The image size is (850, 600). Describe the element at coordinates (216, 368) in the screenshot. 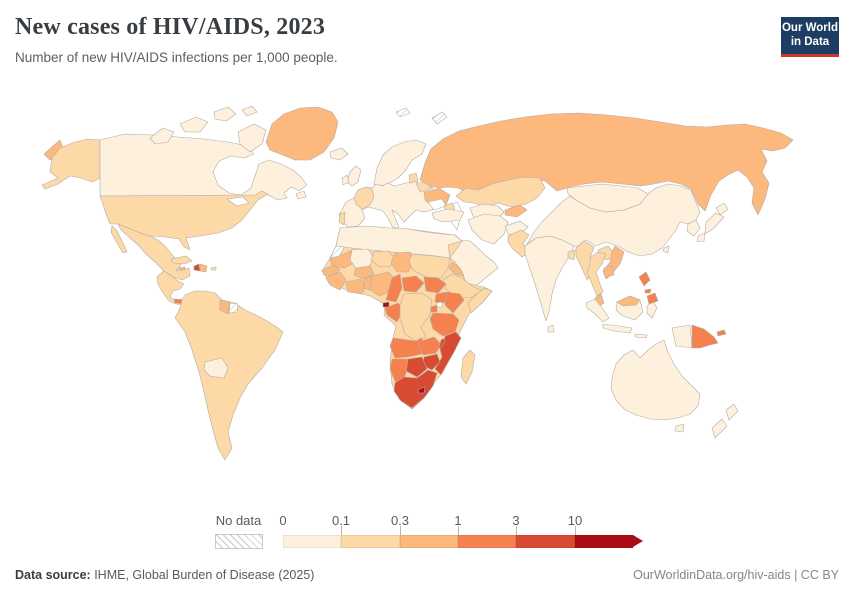

I see `region-bolivia` at that location.